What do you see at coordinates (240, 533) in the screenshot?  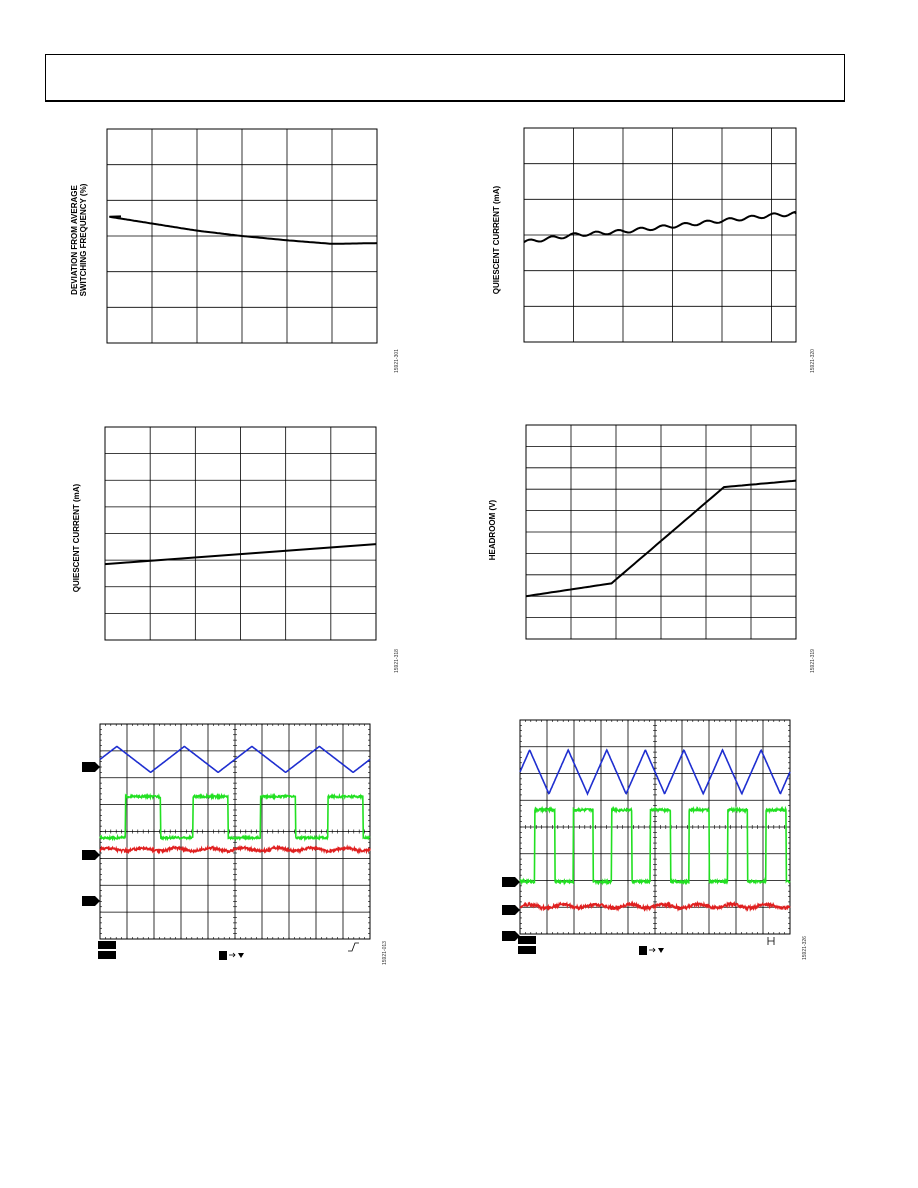 I see `figure-3-plot` at bounding box center [240, 533].